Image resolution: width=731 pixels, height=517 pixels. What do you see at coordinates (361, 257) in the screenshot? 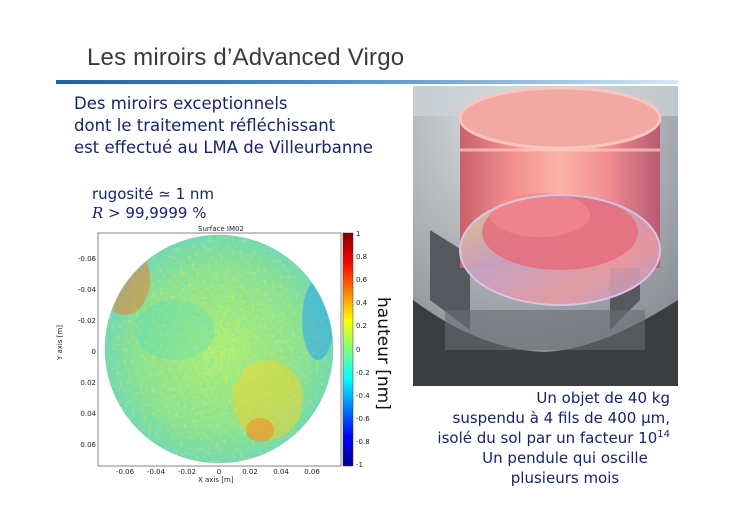
I see `colorbar-tick-label: 0.8` at bounding box center [361, 257].